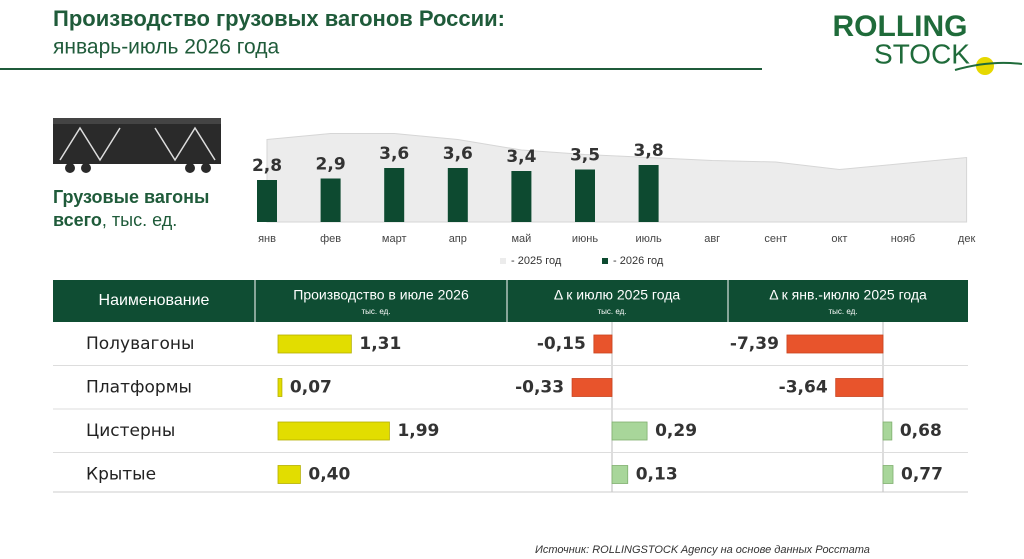 Image resolution: width=1024 pixels, height=559 pixels. I want to click on x-tick-label: сент, so click(775, 239).